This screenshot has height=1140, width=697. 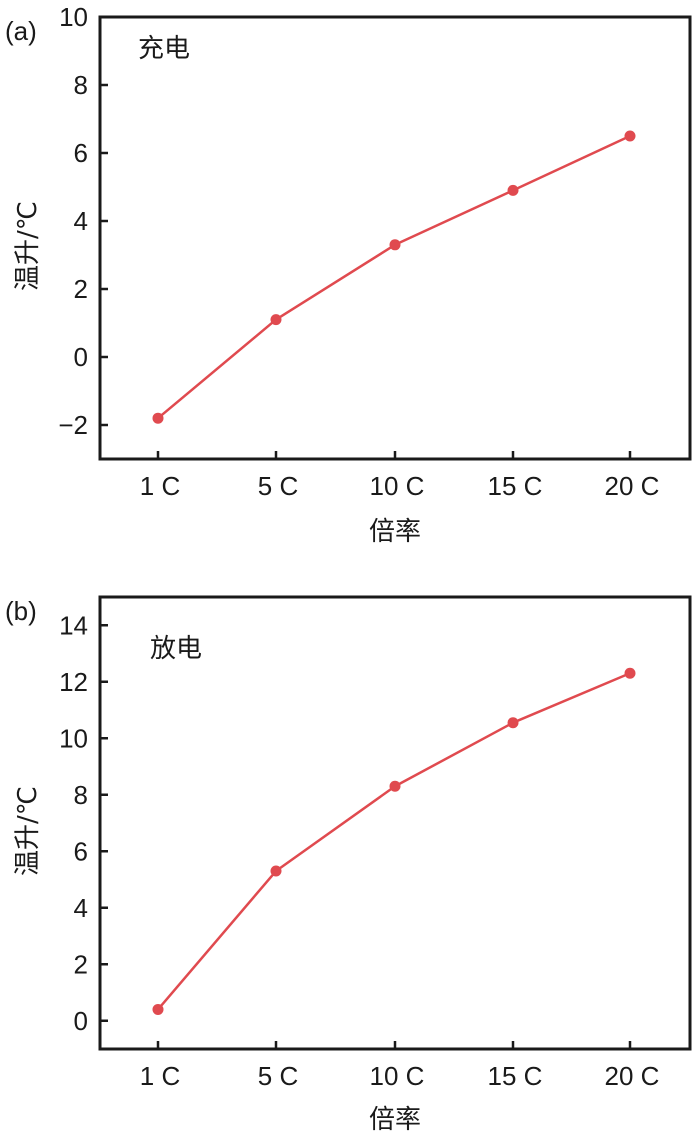 What do you see at coordinates (515, 1076) in the screenshot?
I see `x-tick-label-b: 15 C` at bounding box center [515, 1076].